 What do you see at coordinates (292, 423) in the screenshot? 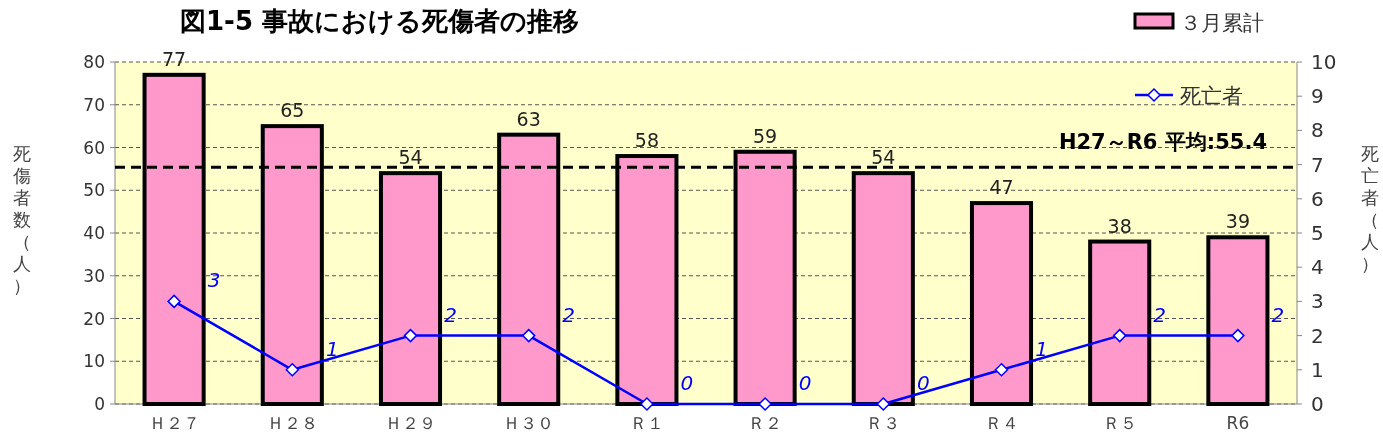
I see `x-tick-label: Ｈ２８` at bounding box center [292, 423].